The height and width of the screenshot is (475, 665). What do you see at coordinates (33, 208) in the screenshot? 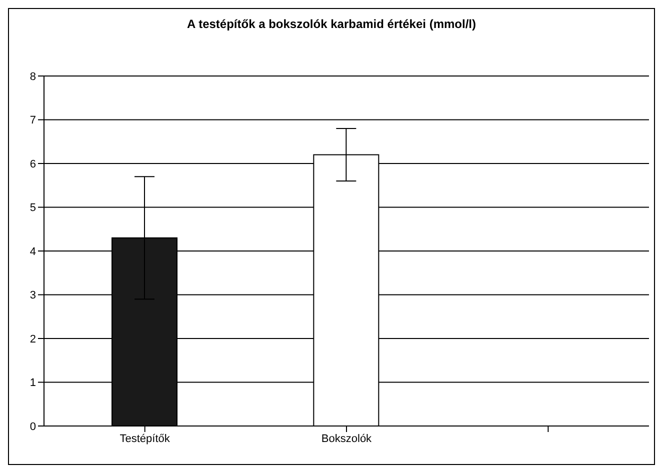
I see `y-tick-label: 5` at bounding box center [33, 208].